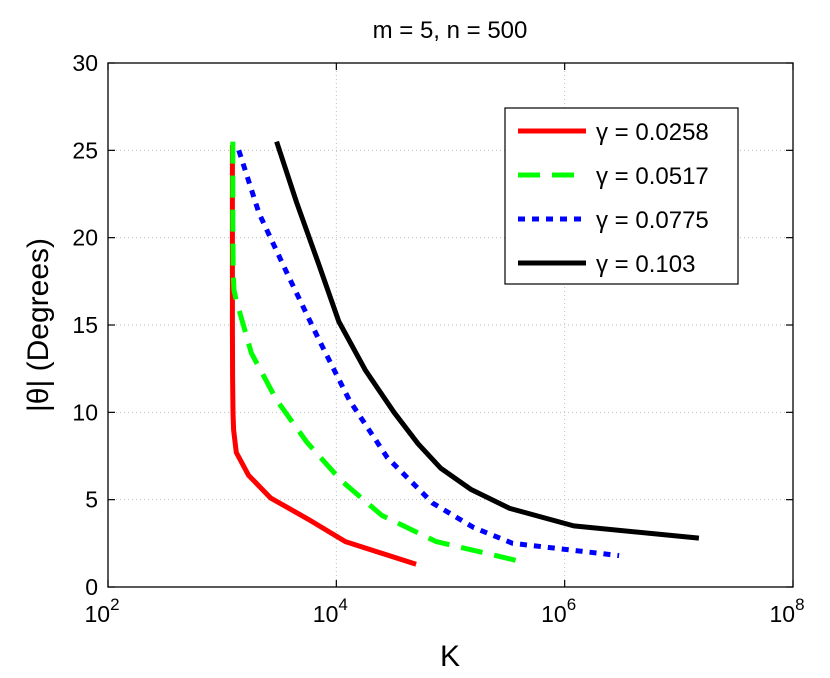 The width and height of the screenshot is (830, 678). What do you see at coordinates (652, 220) in the screenshot?
I see `legend-label-3: γ = 0.0775` at bounding box center [652, 220].